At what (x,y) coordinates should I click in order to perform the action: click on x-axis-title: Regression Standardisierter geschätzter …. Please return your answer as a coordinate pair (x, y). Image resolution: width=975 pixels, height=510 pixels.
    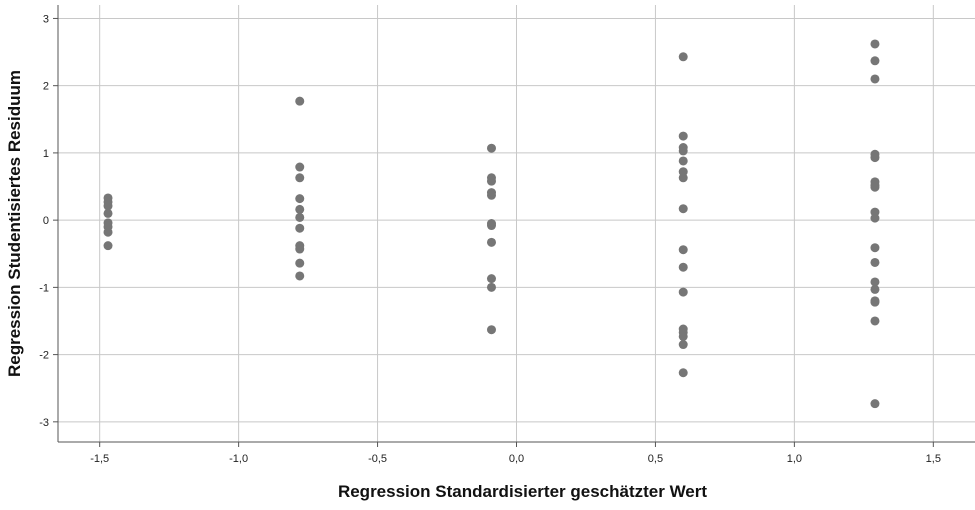
    Looking at the image, I should click on (522, 491).